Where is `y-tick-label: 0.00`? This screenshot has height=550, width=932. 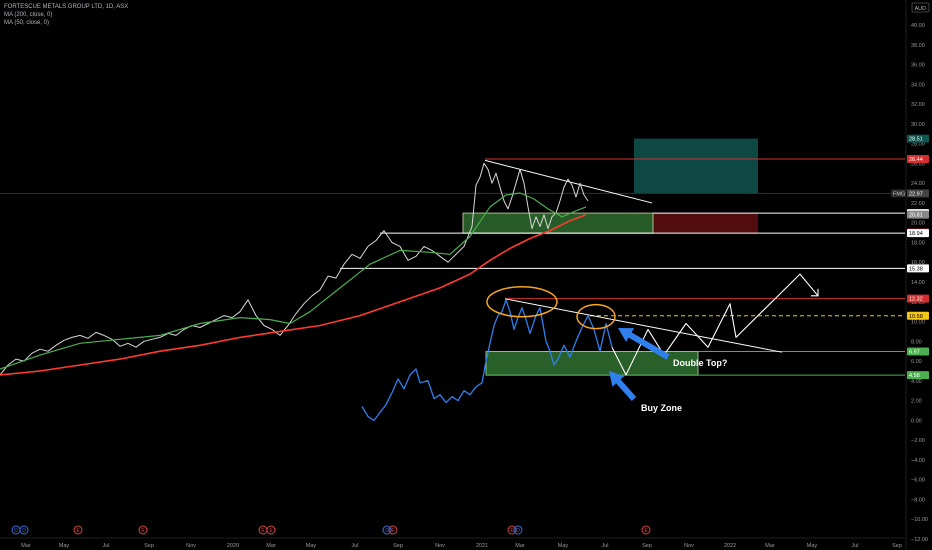
y-tick-label: 0.00 is located at coordinates (916, 421).